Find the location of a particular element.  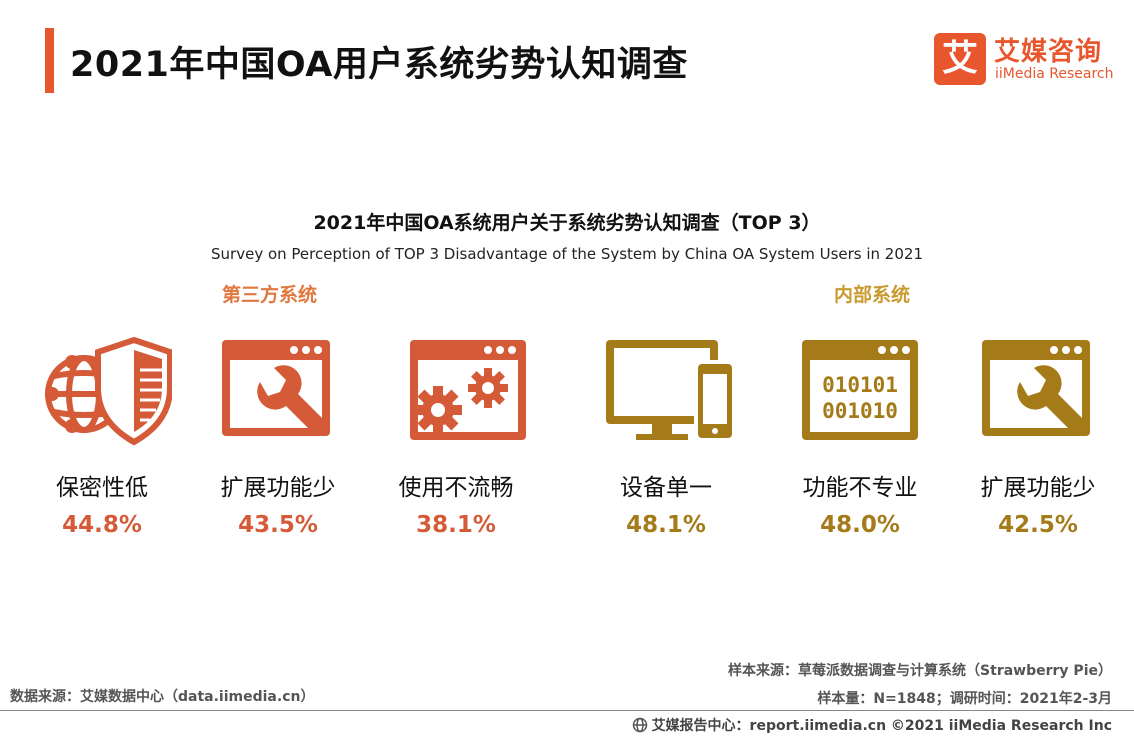

item-value: 48.1% is located at coordinates (666, 525).